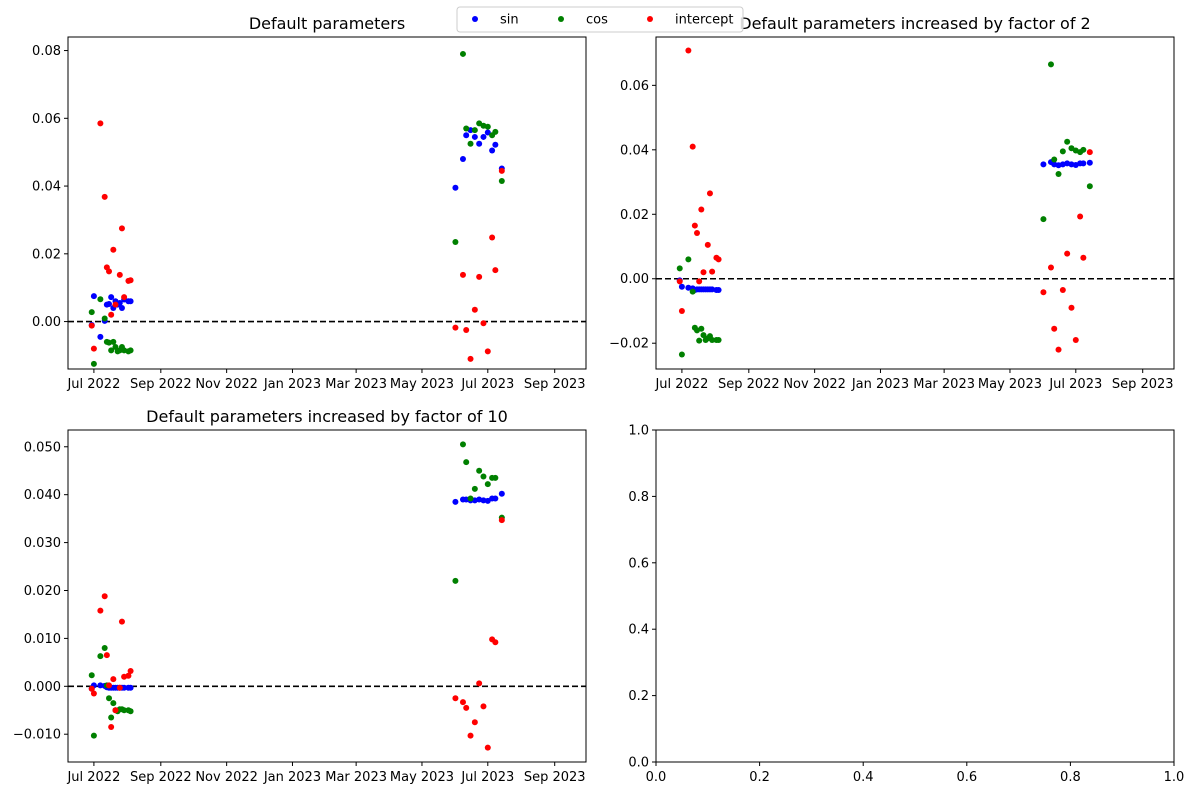 This screenshot has width=1200, height=800. I want to click on legend-entry-intercept: intercept, so click(690, 20).